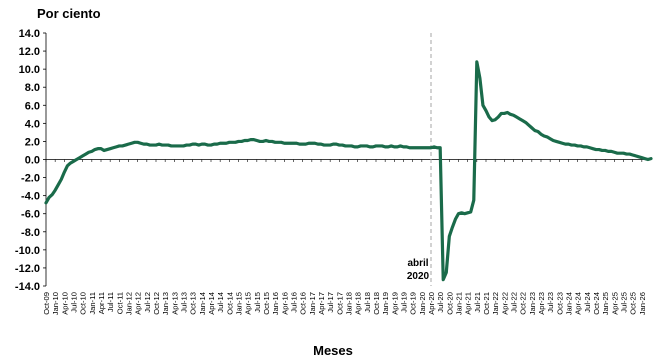 This screenshot has width=657, height=360. Describe the element at coordinates (239, 303) in the screenshot. I see `x-tick-label: Jan-15` at that location.